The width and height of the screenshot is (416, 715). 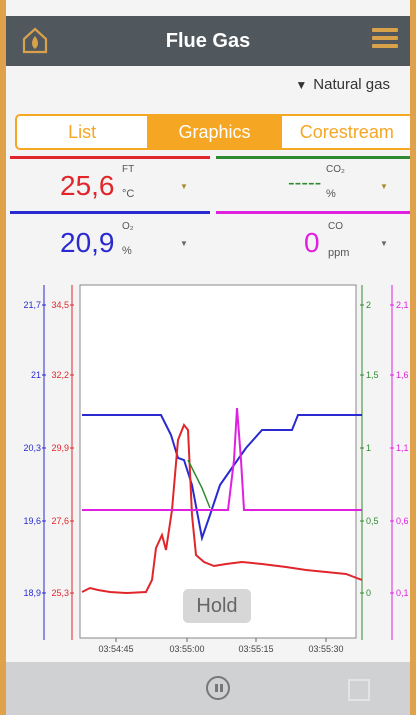 I want to click on x-tick-label: 03:55:30, so click(x=325, y=649).